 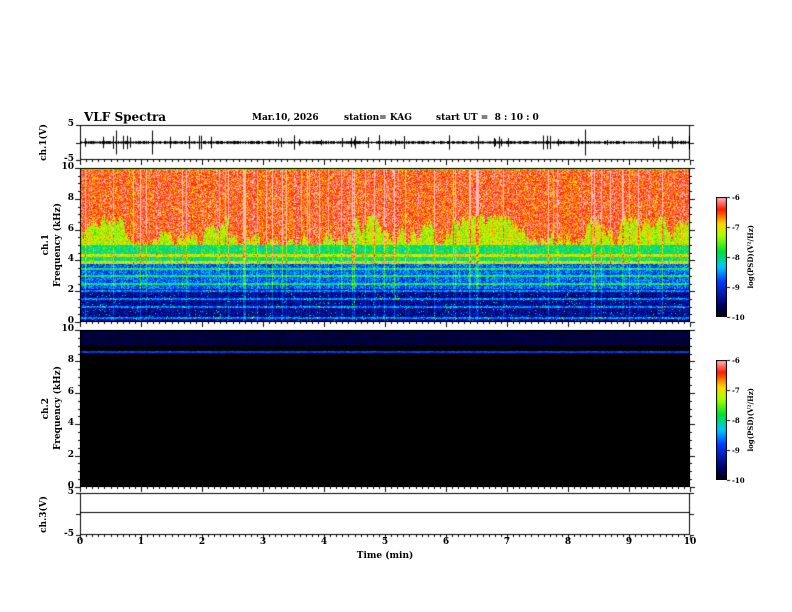 I want to click on colorbar1-axis-label: log(PSD)(V²/Hz), so click(x=750, y=257).